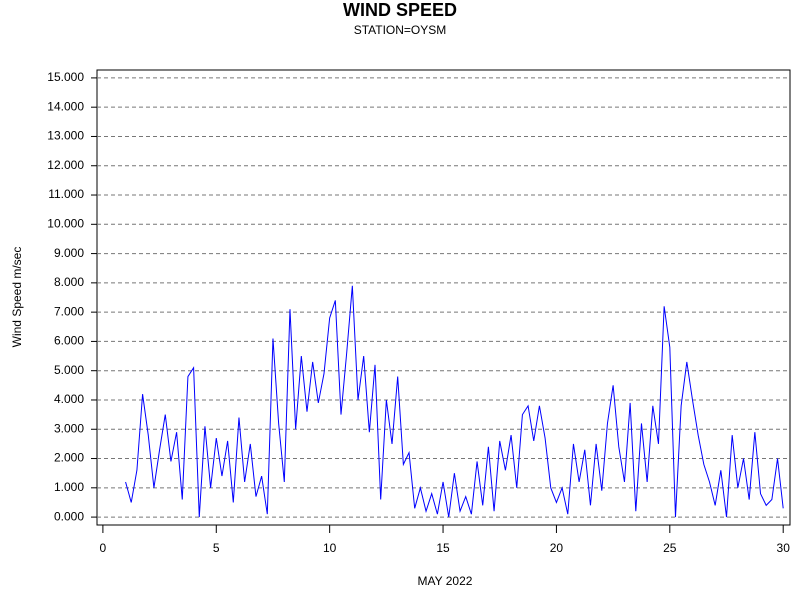 The height and width of the screenshot is (600, 800). What do you see at coordinates (445, 581) in the screenshot?
I see `x-axis-label: MAY 2022` at bounding box center [445, 581].